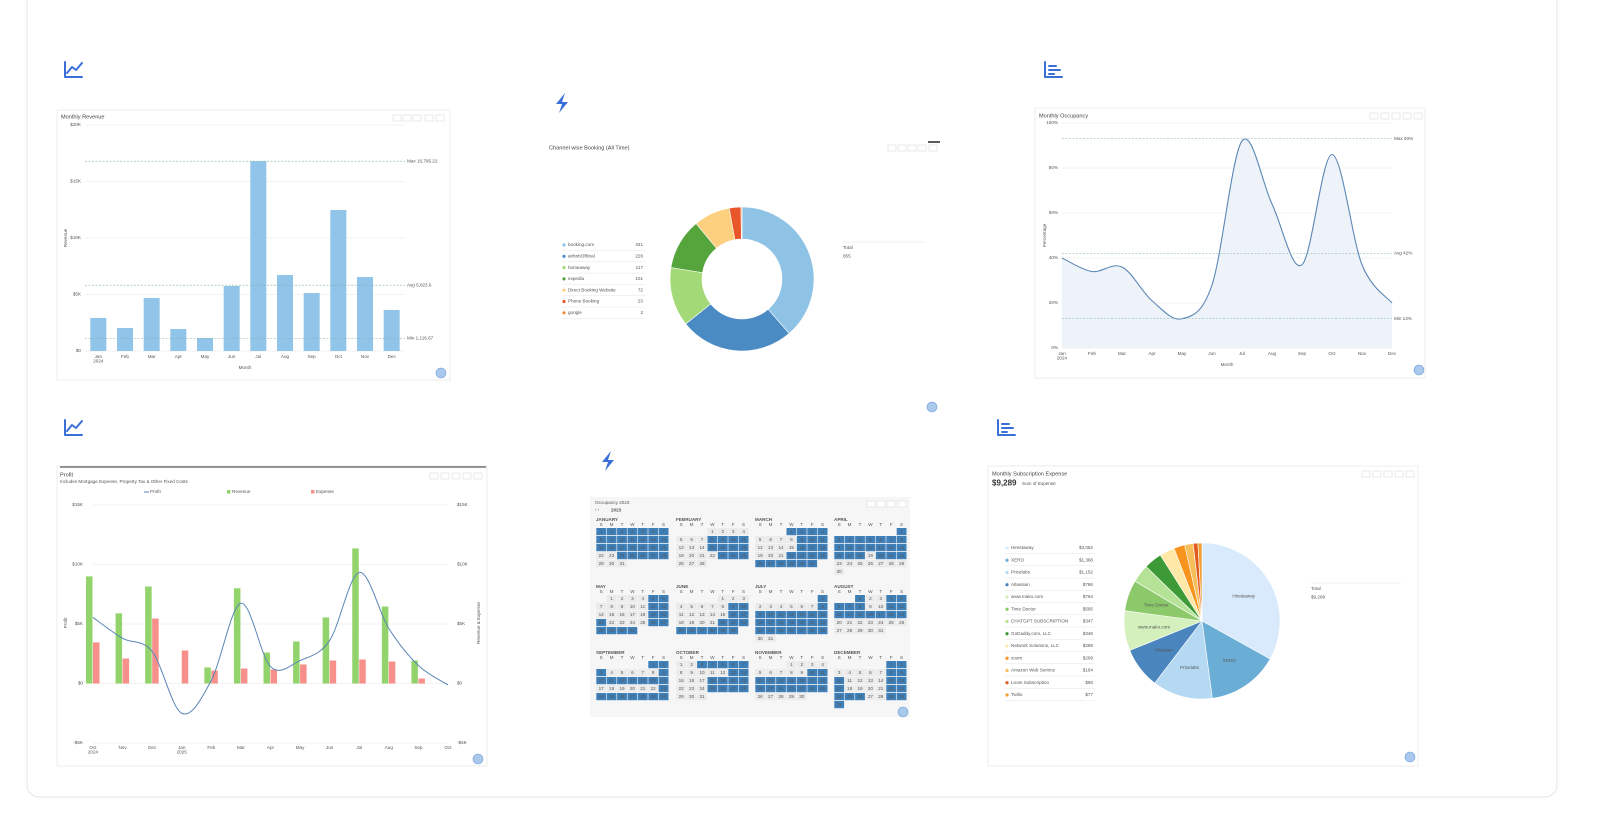  I want to click on bar, so click(285, 312).